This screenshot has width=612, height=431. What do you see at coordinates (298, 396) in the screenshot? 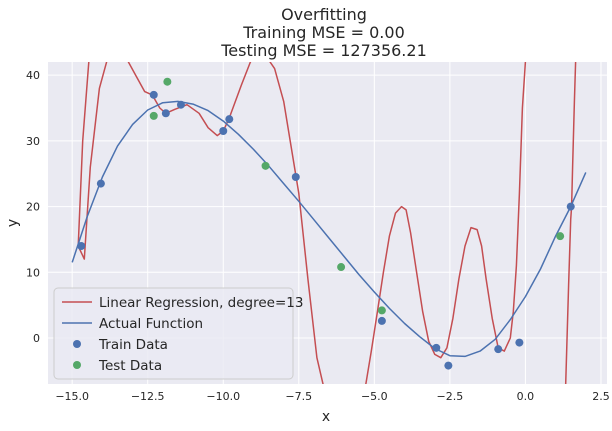
I see `x-tick-label: −7.5` at bounding box center [298, 396].